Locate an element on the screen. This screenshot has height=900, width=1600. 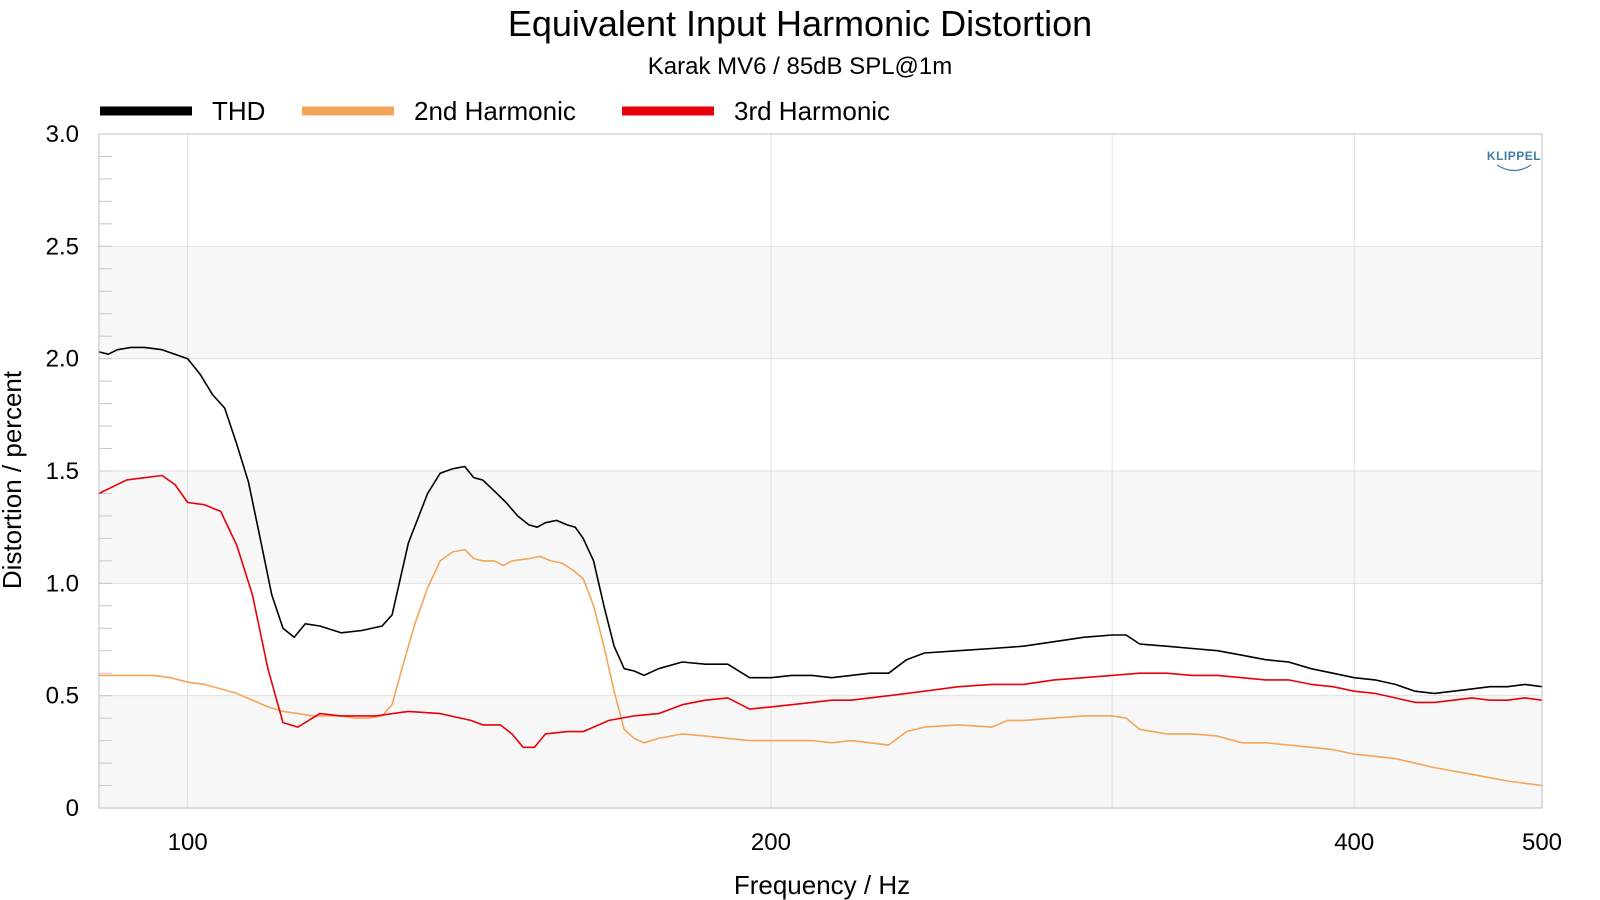
chart-title: Equivalent Input Harmonic Distortion is located at coordinates (800, 23).